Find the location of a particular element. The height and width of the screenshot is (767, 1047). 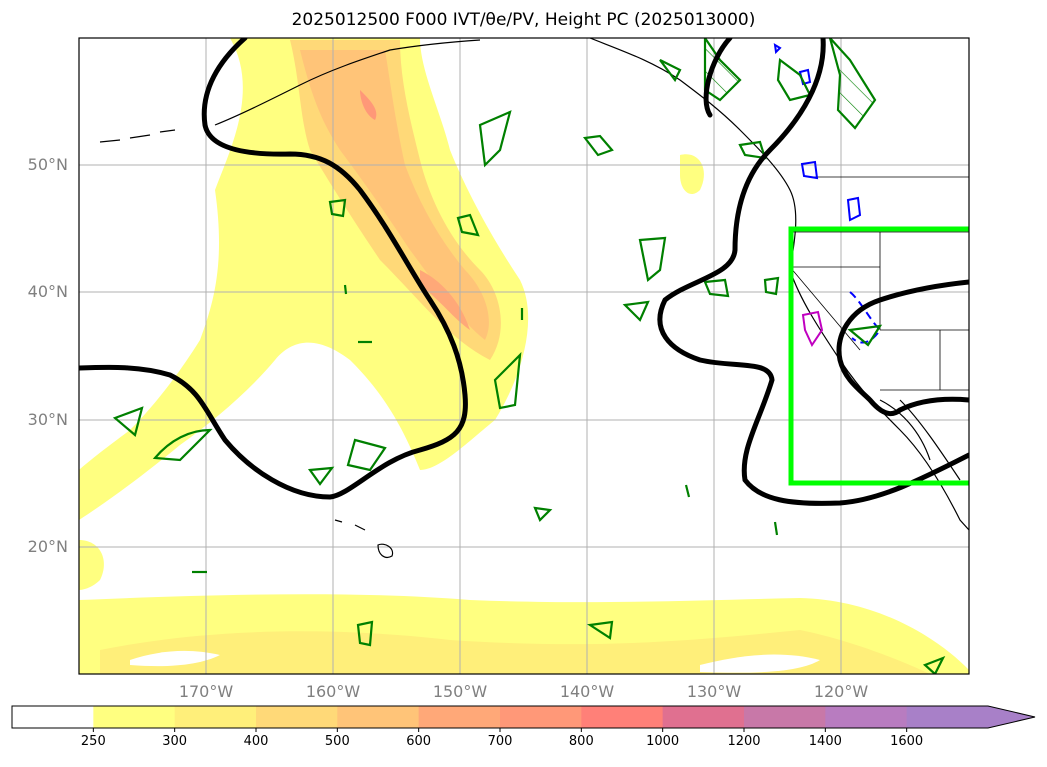

lon-label-140w: 140°W is located at coordinates (587, 691).